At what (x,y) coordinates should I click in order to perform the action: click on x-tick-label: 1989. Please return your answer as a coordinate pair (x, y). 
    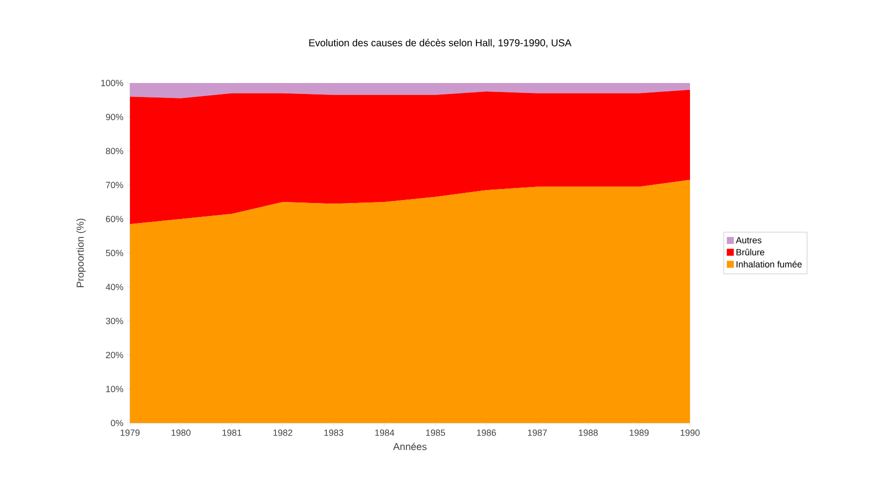
    Looking at the image, I should click on (639, 433).